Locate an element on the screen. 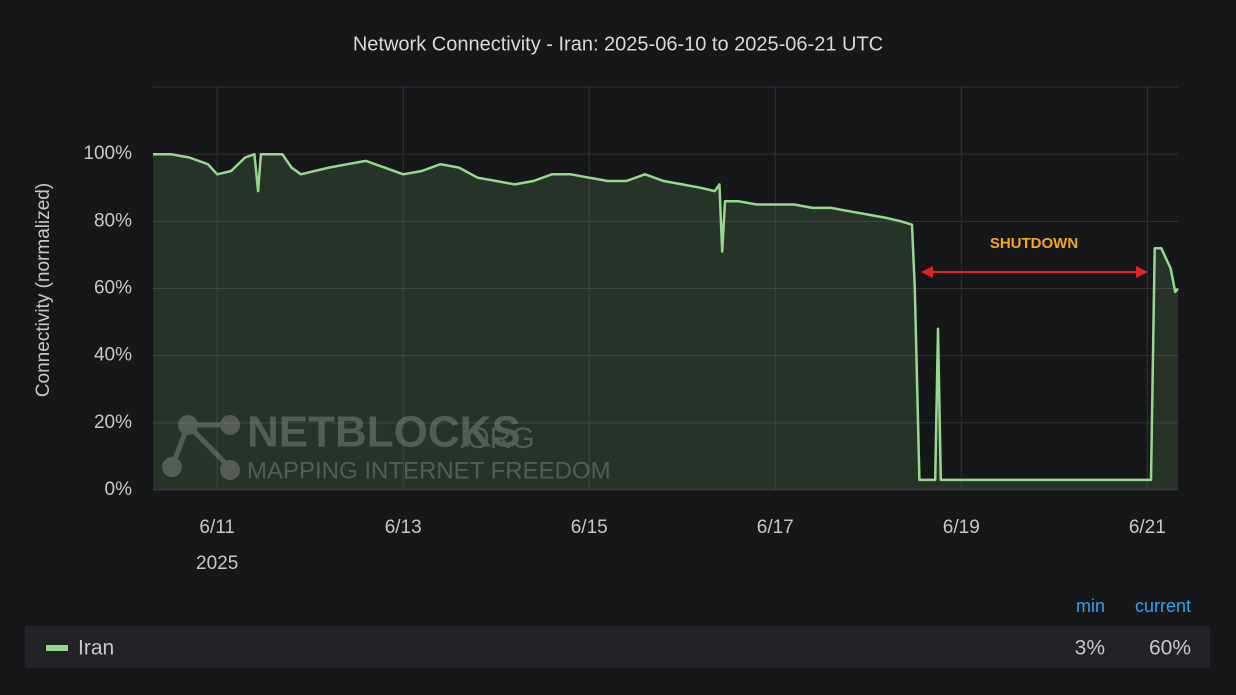 This screenshot has width=1236, height=695. x-tick-label: 6/21 is located at coordinates (1147, 527).